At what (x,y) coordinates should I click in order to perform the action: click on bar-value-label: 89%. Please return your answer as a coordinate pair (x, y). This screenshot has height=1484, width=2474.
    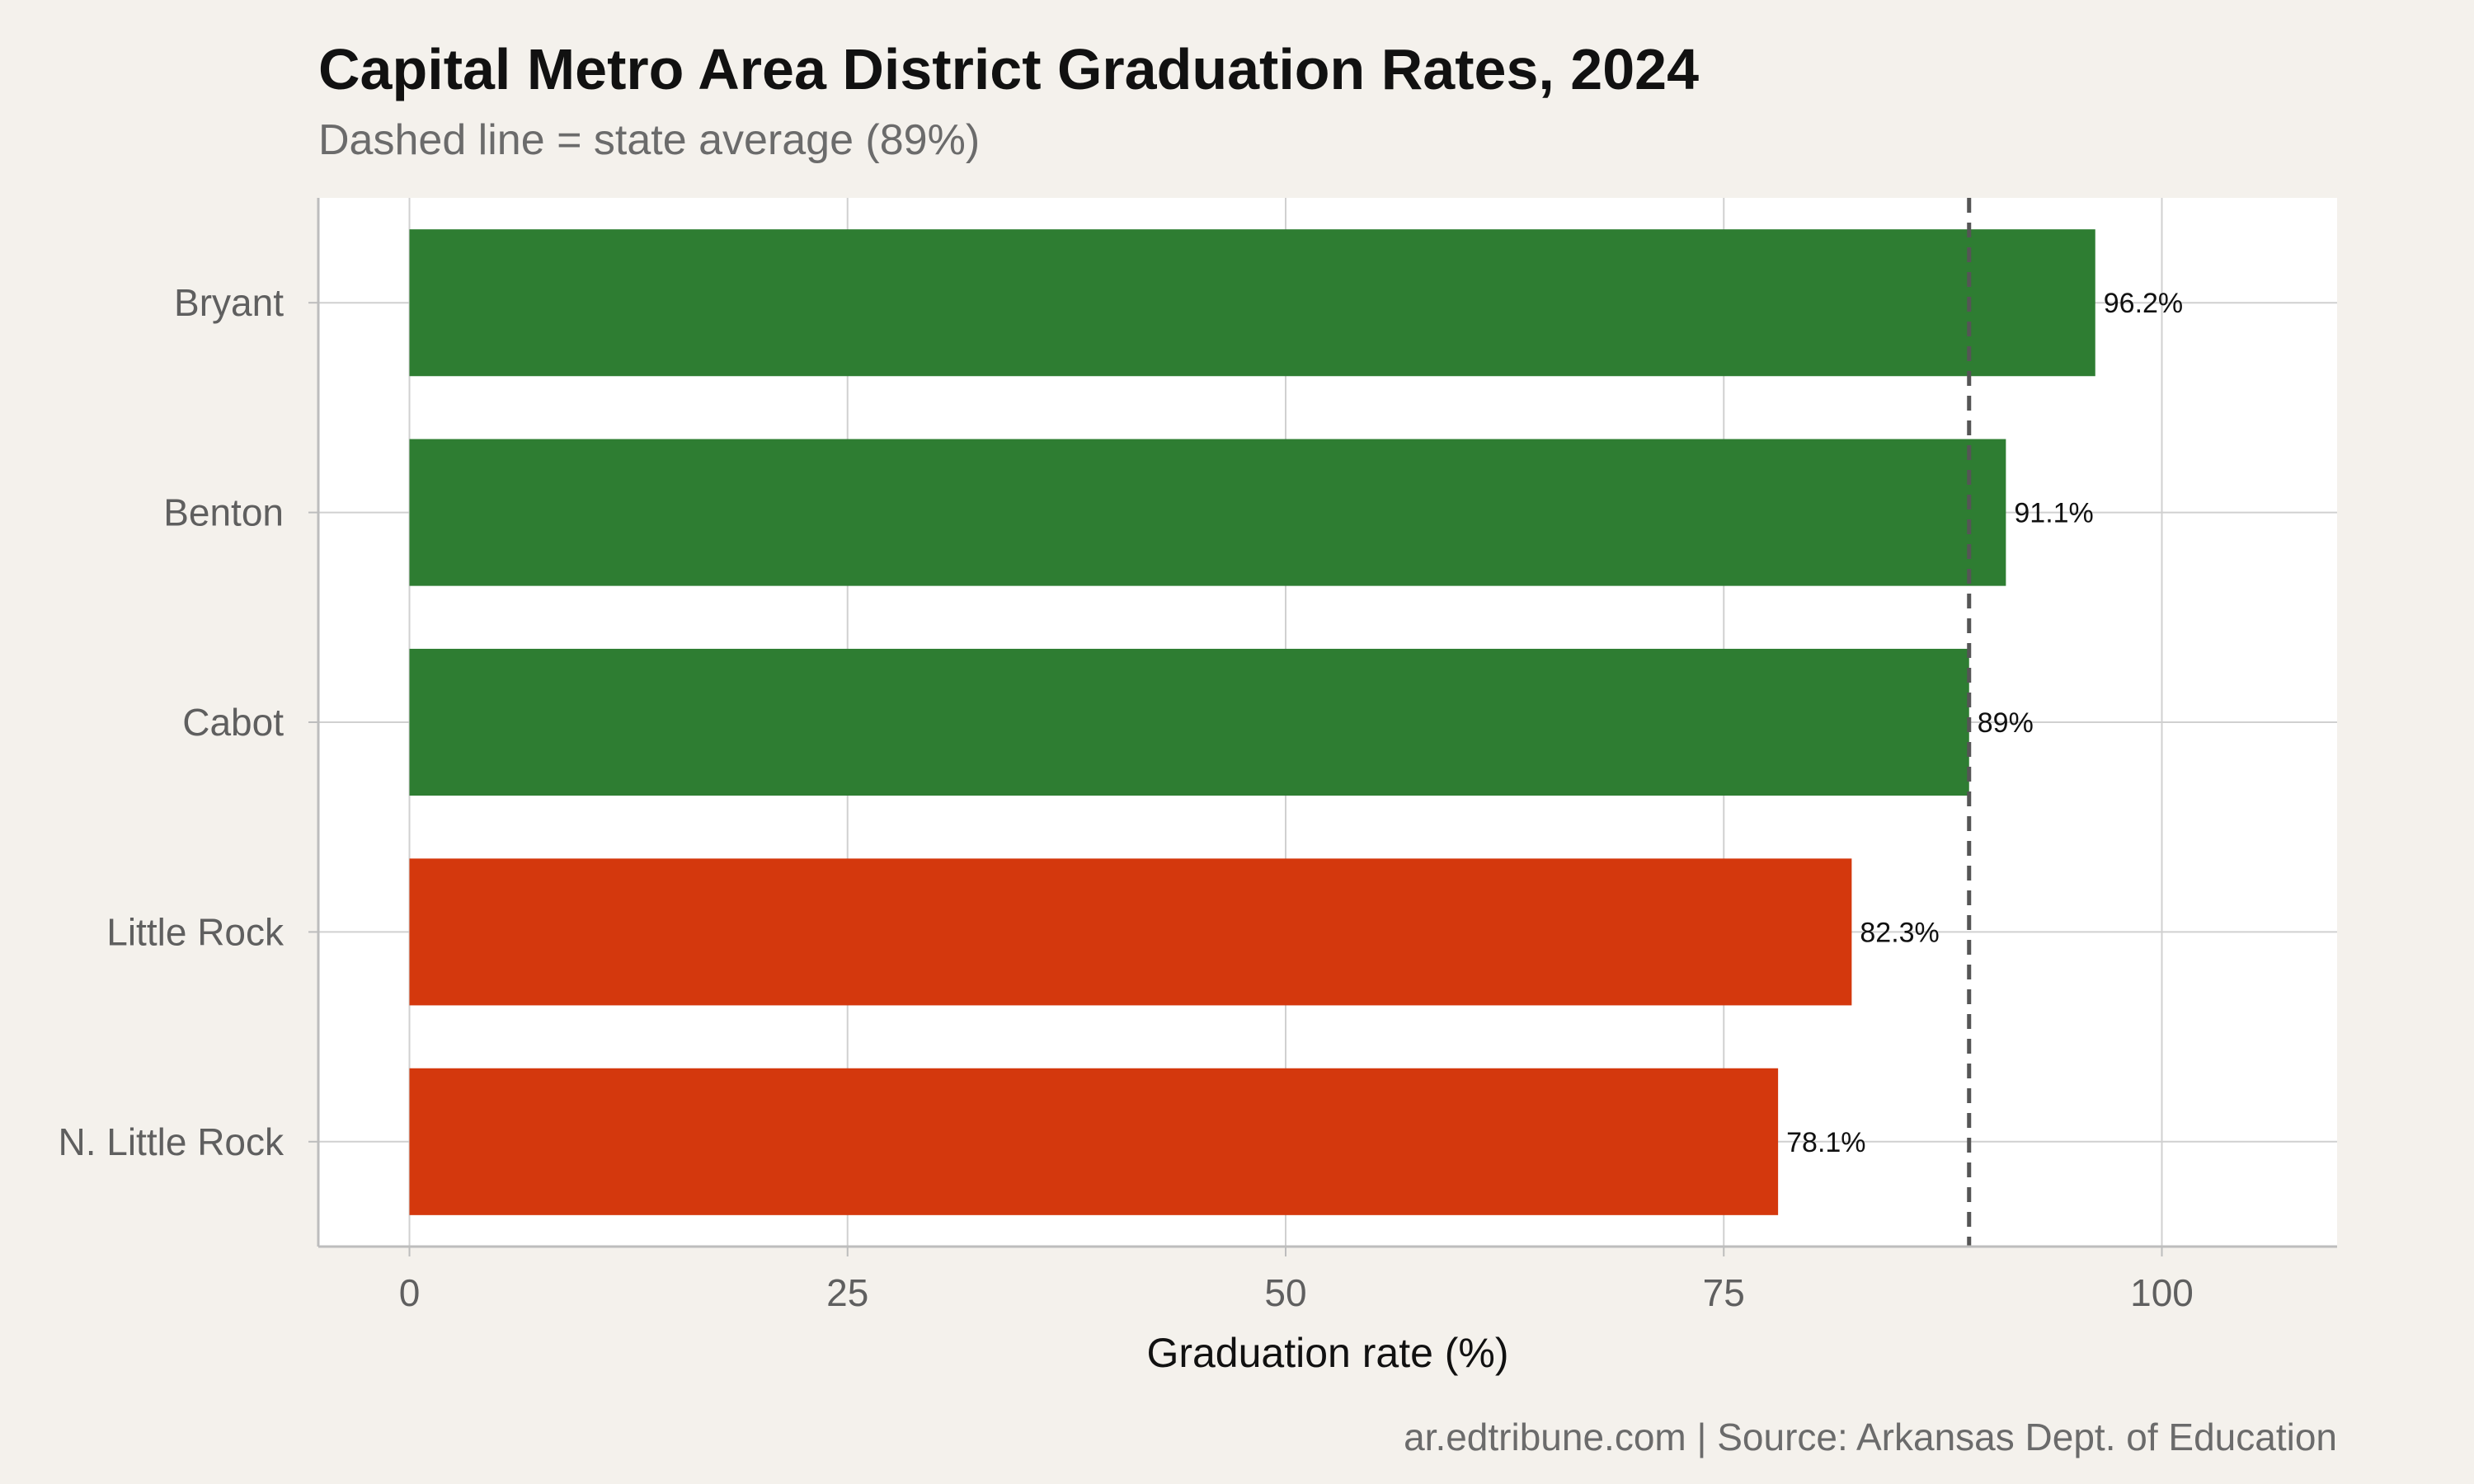
    Looking at the image, I should click on (2006, 723).